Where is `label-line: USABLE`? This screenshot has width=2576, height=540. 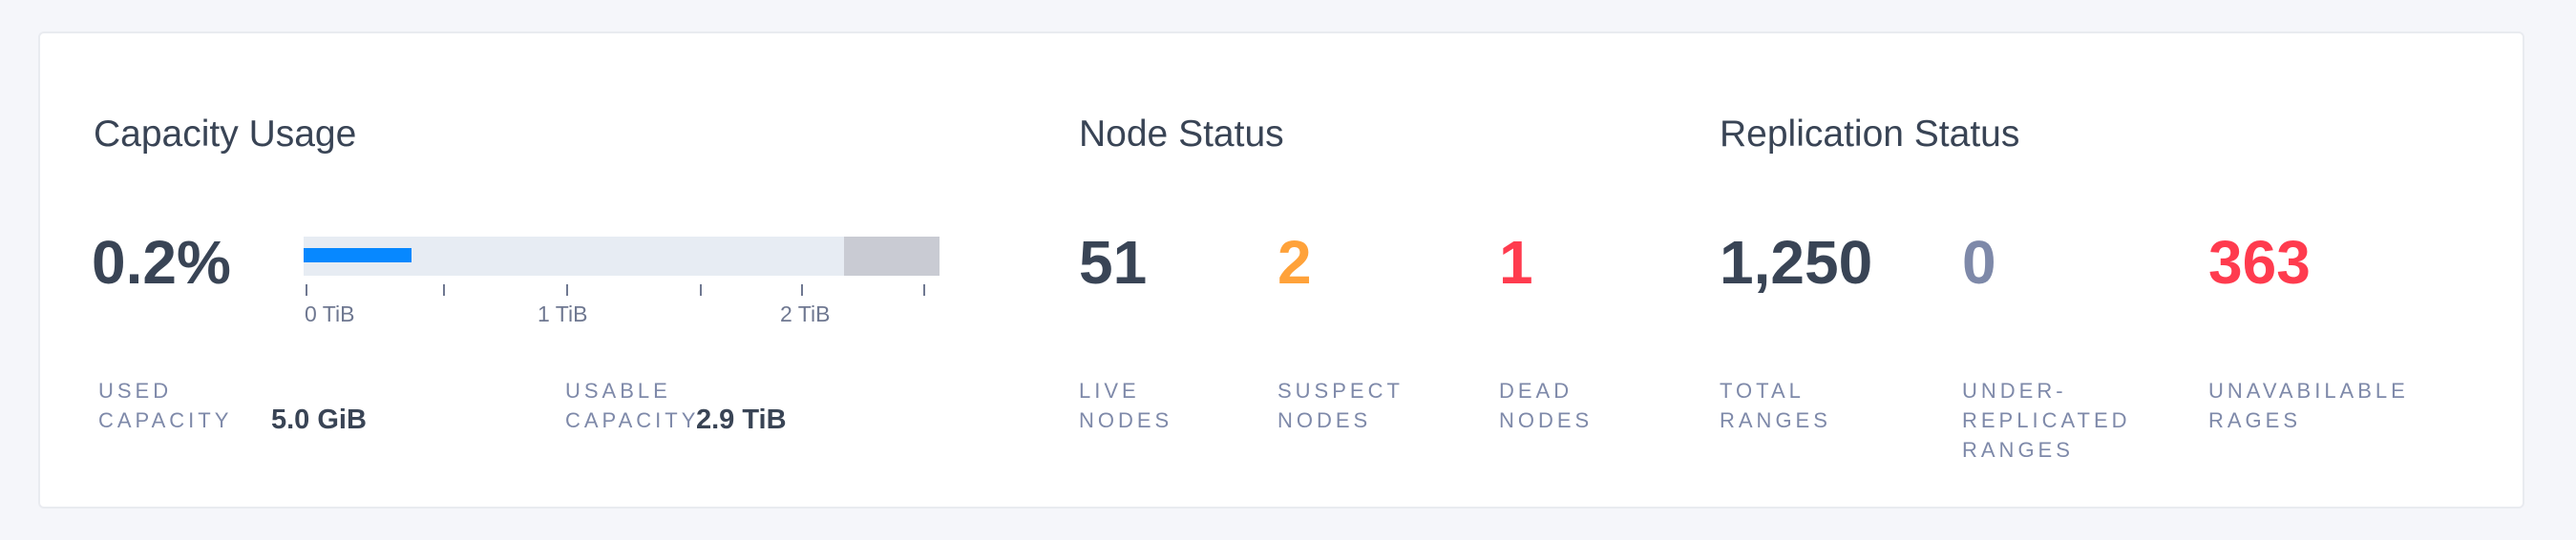 label-line: USABLE is located at coordinates (618, 391).